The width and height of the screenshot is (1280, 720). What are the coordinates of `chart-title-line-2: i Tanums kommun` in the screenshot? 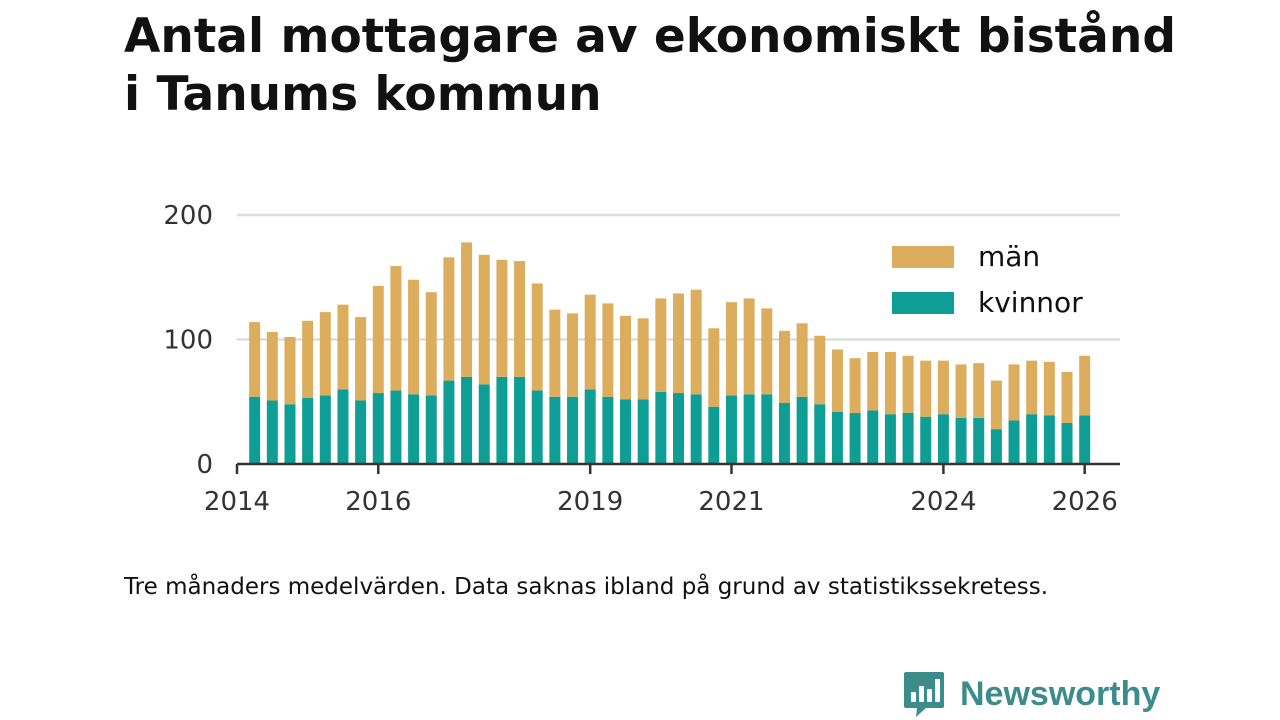 It's located at (363, 94).